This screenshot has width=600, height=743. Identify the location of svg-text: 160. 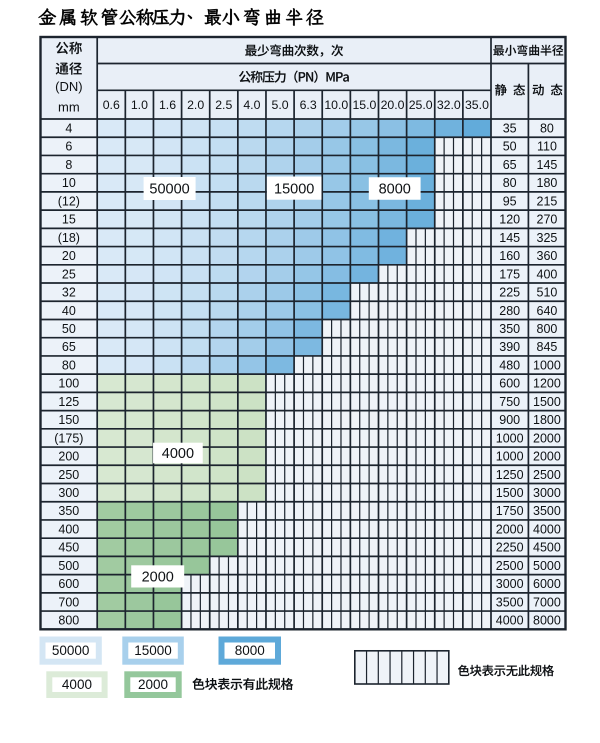
(509, 256).